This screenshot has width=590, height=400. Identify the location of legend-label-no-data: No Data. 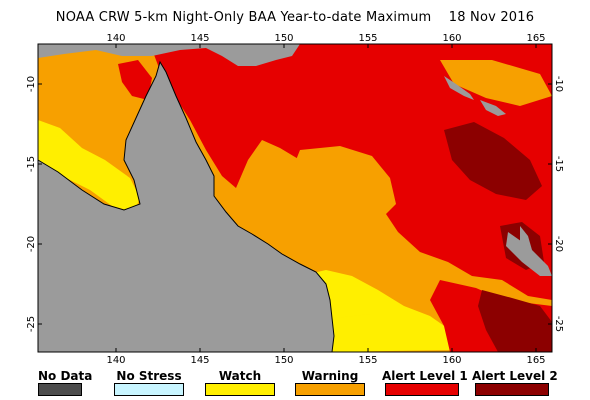
(65, 376).